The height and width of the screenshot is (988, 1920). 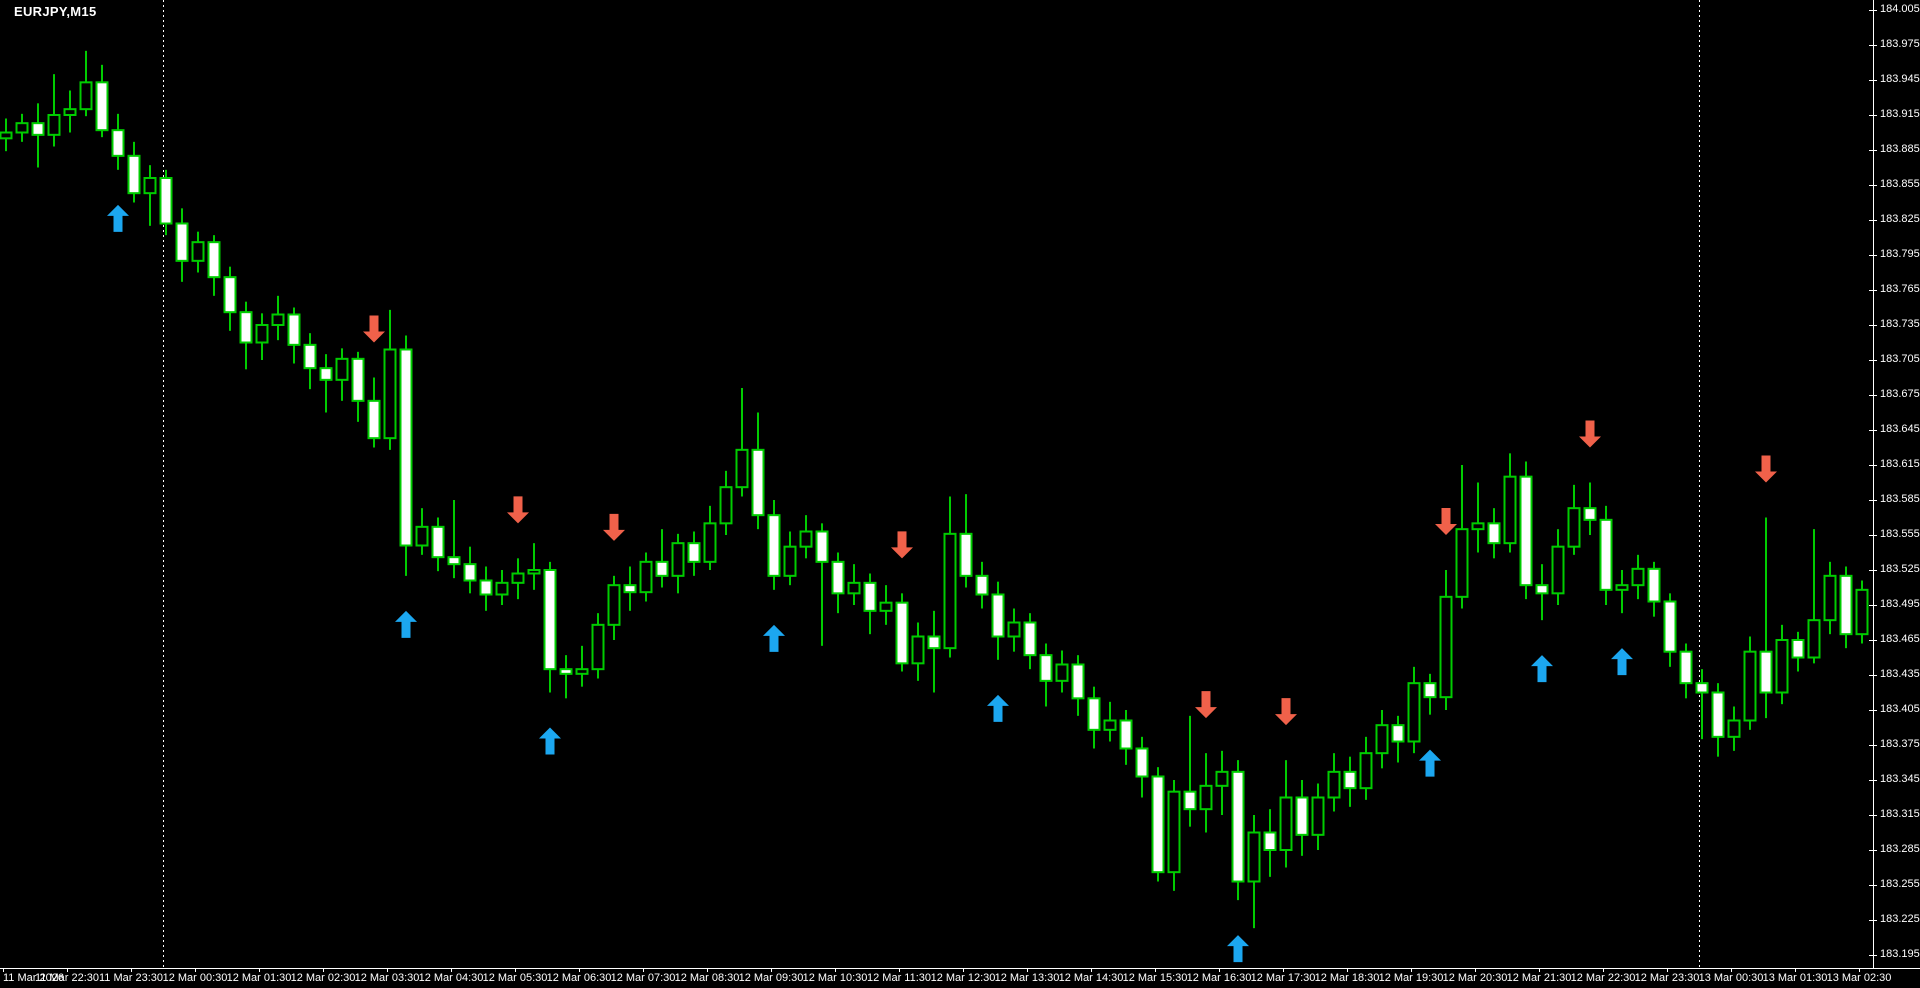 What do you see at coordinates (259, 978) in the screenshot?
I see `time-tick-label: 12 Mar 01:30` at bounding box center [259, 978].